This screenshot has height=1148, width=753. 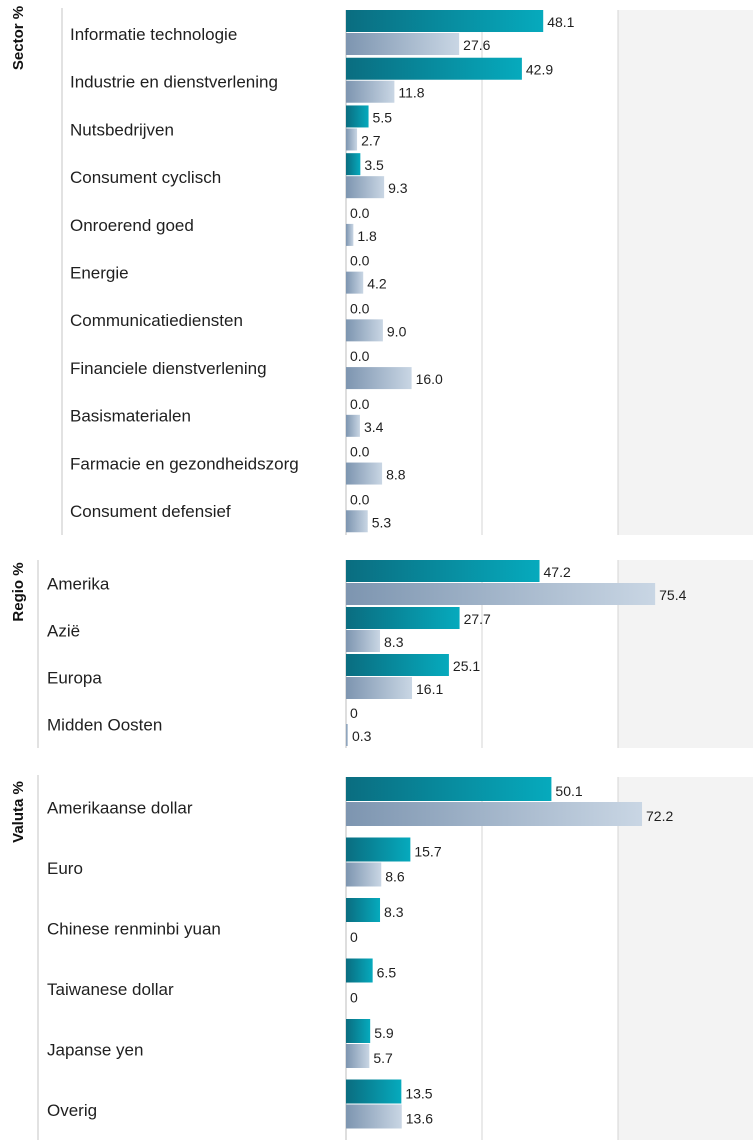 What do you see at coordinates (367, 236) in the screenshot?
I see `bar-value-label: 1.8` at bounding box center [367, 236].